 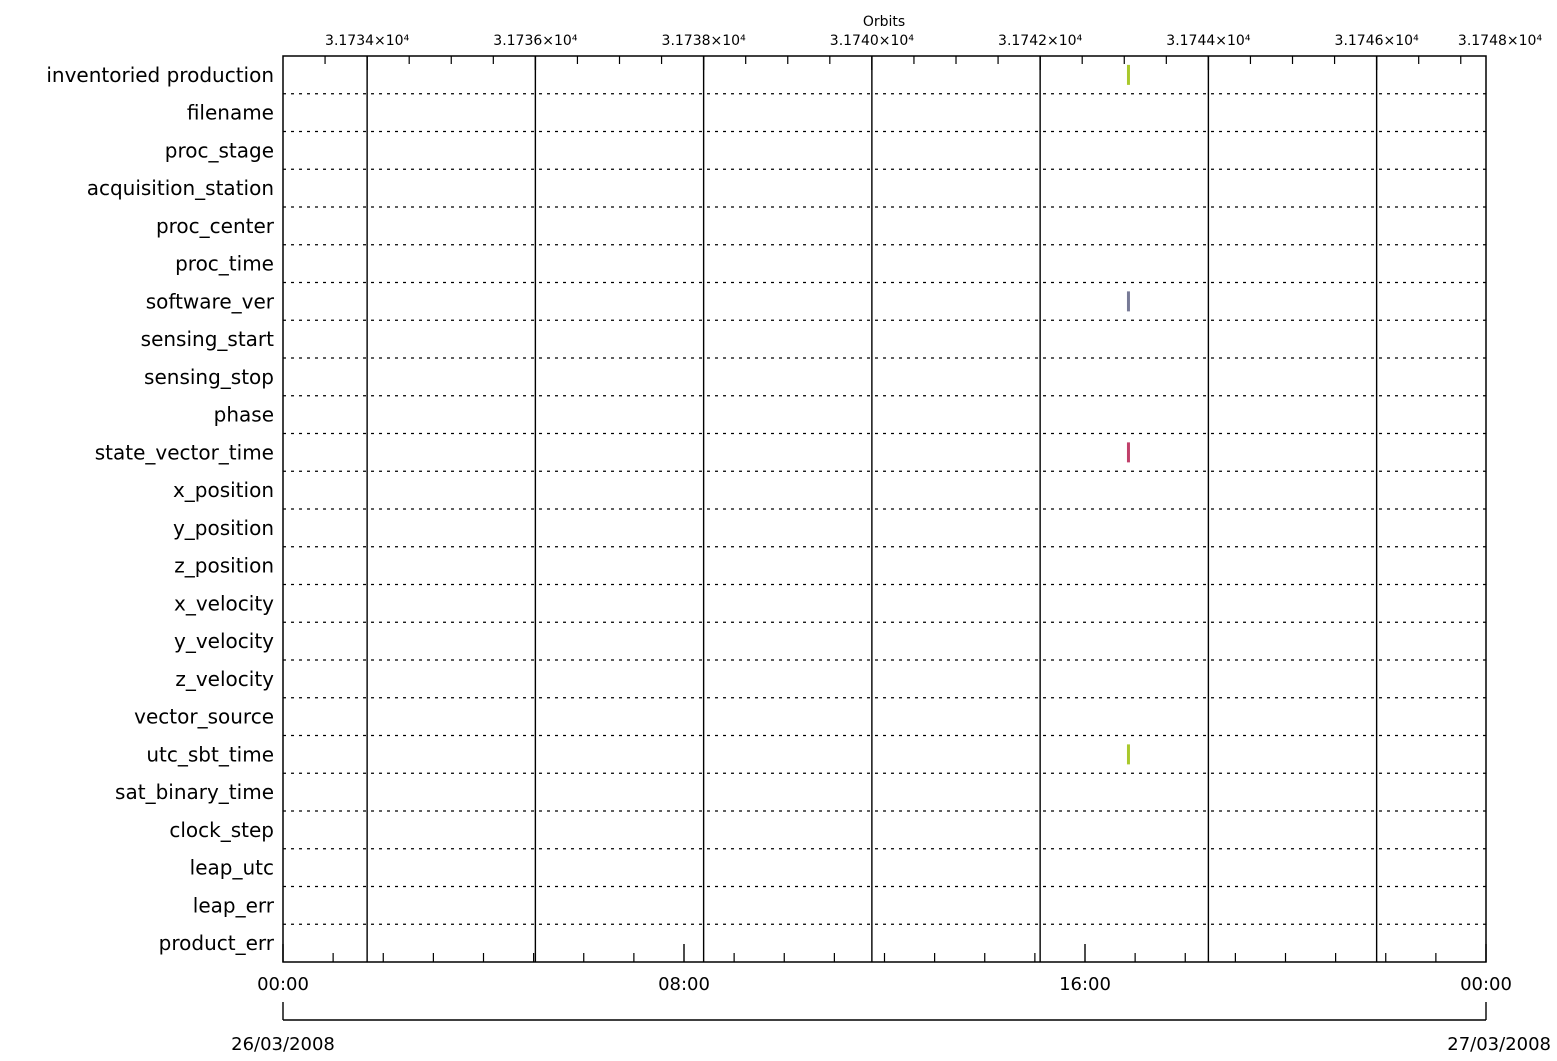 What do you see at coordinates (1500, 41) in the screenshot?
I see `top-tick-label: 3.1748×10⁴` at bounding box center [1500, 41].